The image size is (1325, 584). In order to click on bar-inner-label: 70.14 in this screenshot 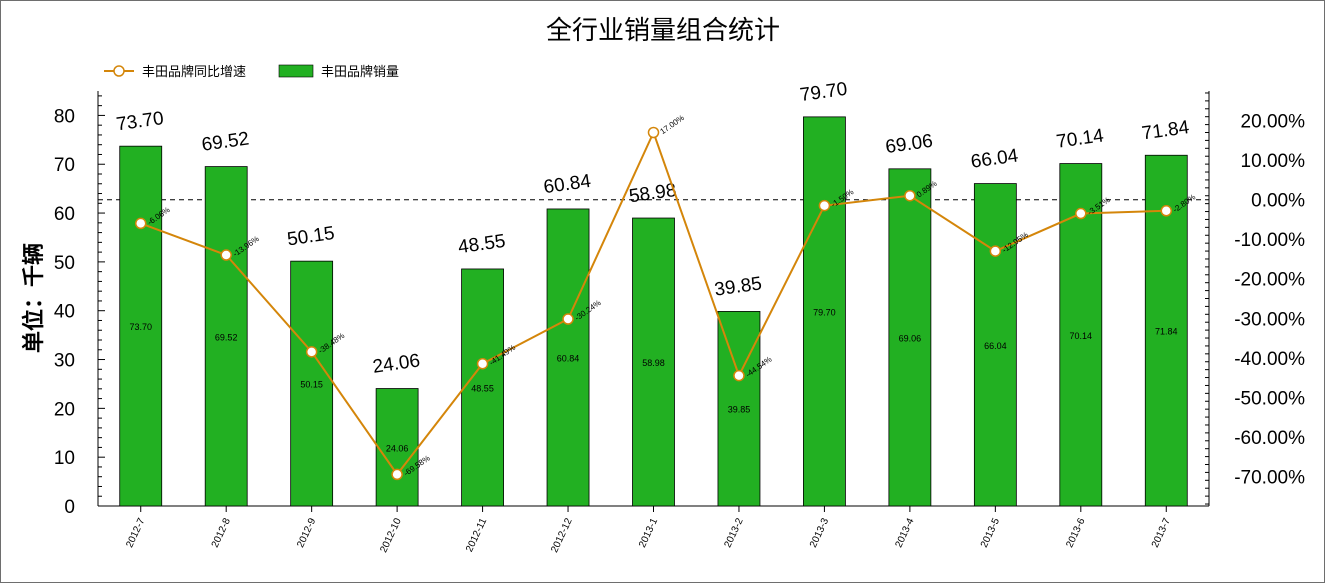, I will do `click(1081, 336)`.